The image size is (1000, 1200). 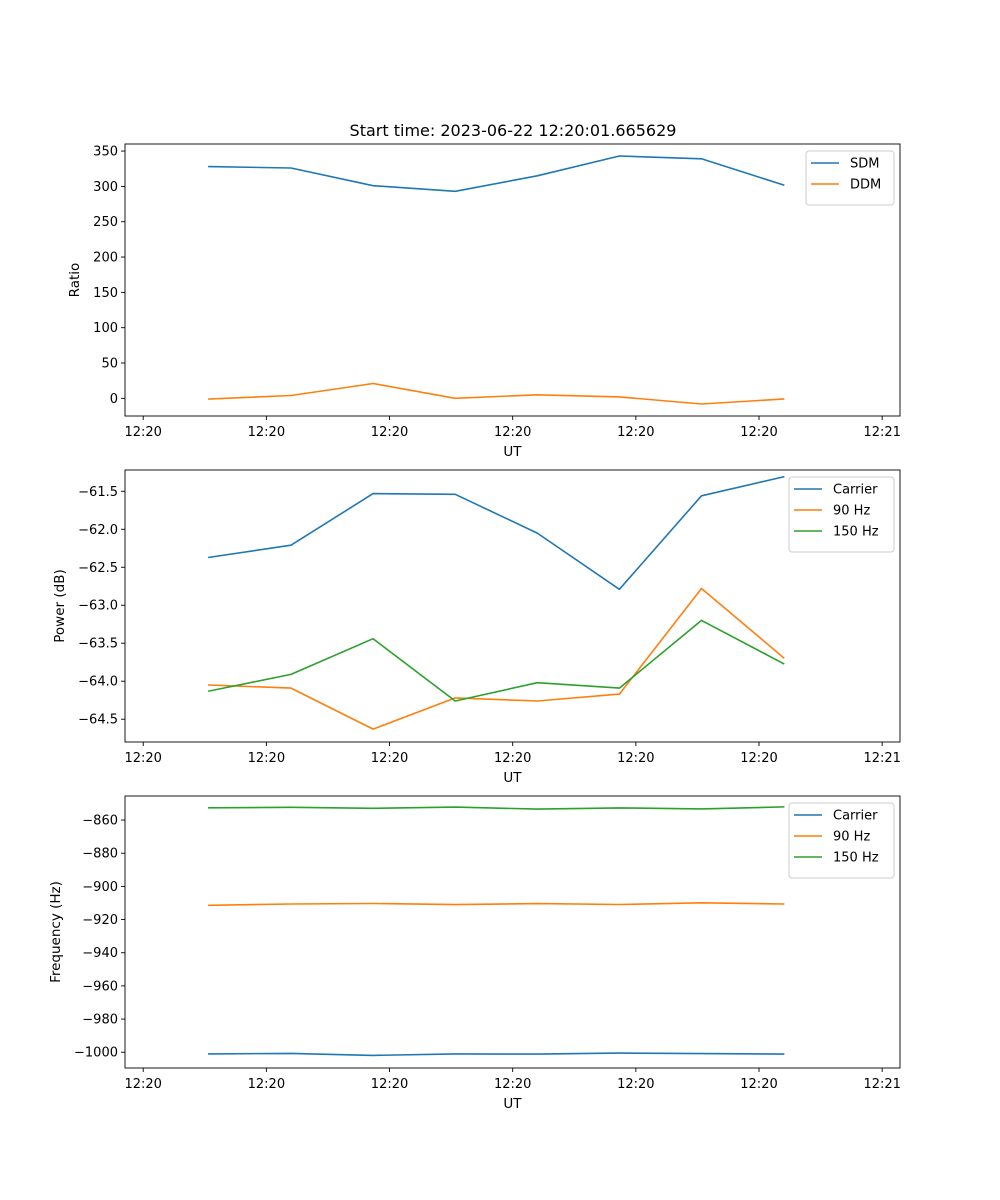 I want to click on y-tick-label: 250, so click(x=105, y=222).